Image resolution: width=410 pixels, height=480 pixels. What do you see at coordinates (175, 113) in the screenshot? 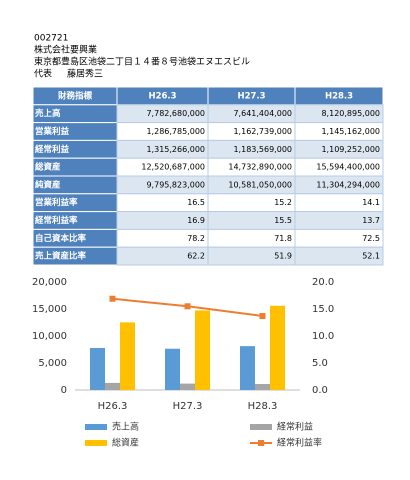
I see `cell-value: 7,782,680,000` at bounding box center [175, 113].